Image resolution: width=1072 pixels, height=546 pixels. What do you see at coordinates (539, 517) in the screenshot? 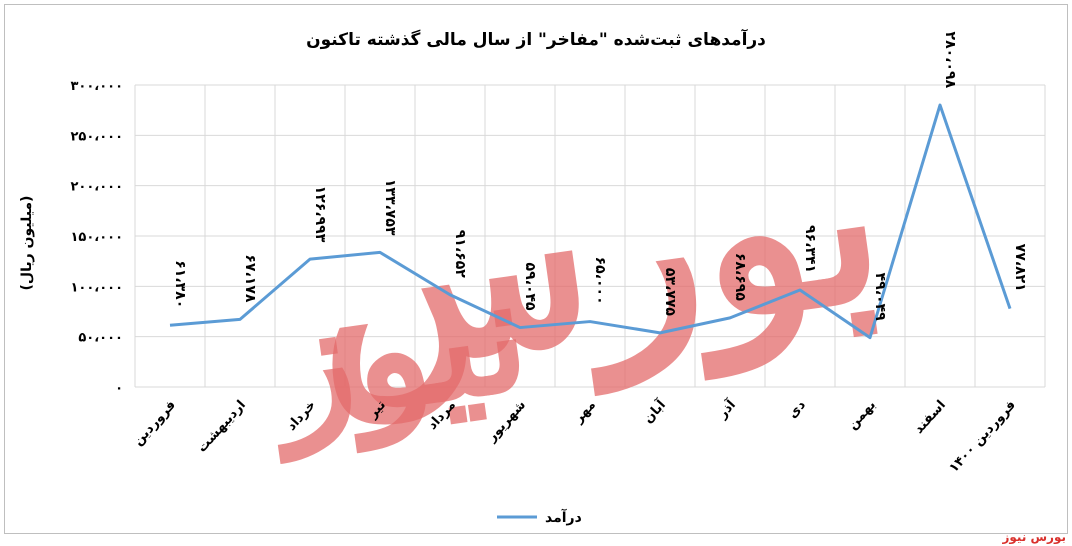
I see `legend: درآمد` at bounding box center [539, 517].